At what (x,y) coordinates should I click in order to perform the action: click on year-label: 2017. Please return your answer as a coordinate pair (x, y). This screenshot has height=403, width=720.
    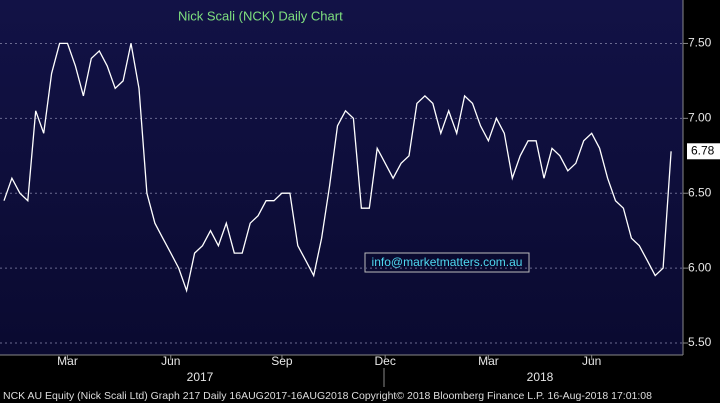
    Looking at the image, I should click on (200, 377).